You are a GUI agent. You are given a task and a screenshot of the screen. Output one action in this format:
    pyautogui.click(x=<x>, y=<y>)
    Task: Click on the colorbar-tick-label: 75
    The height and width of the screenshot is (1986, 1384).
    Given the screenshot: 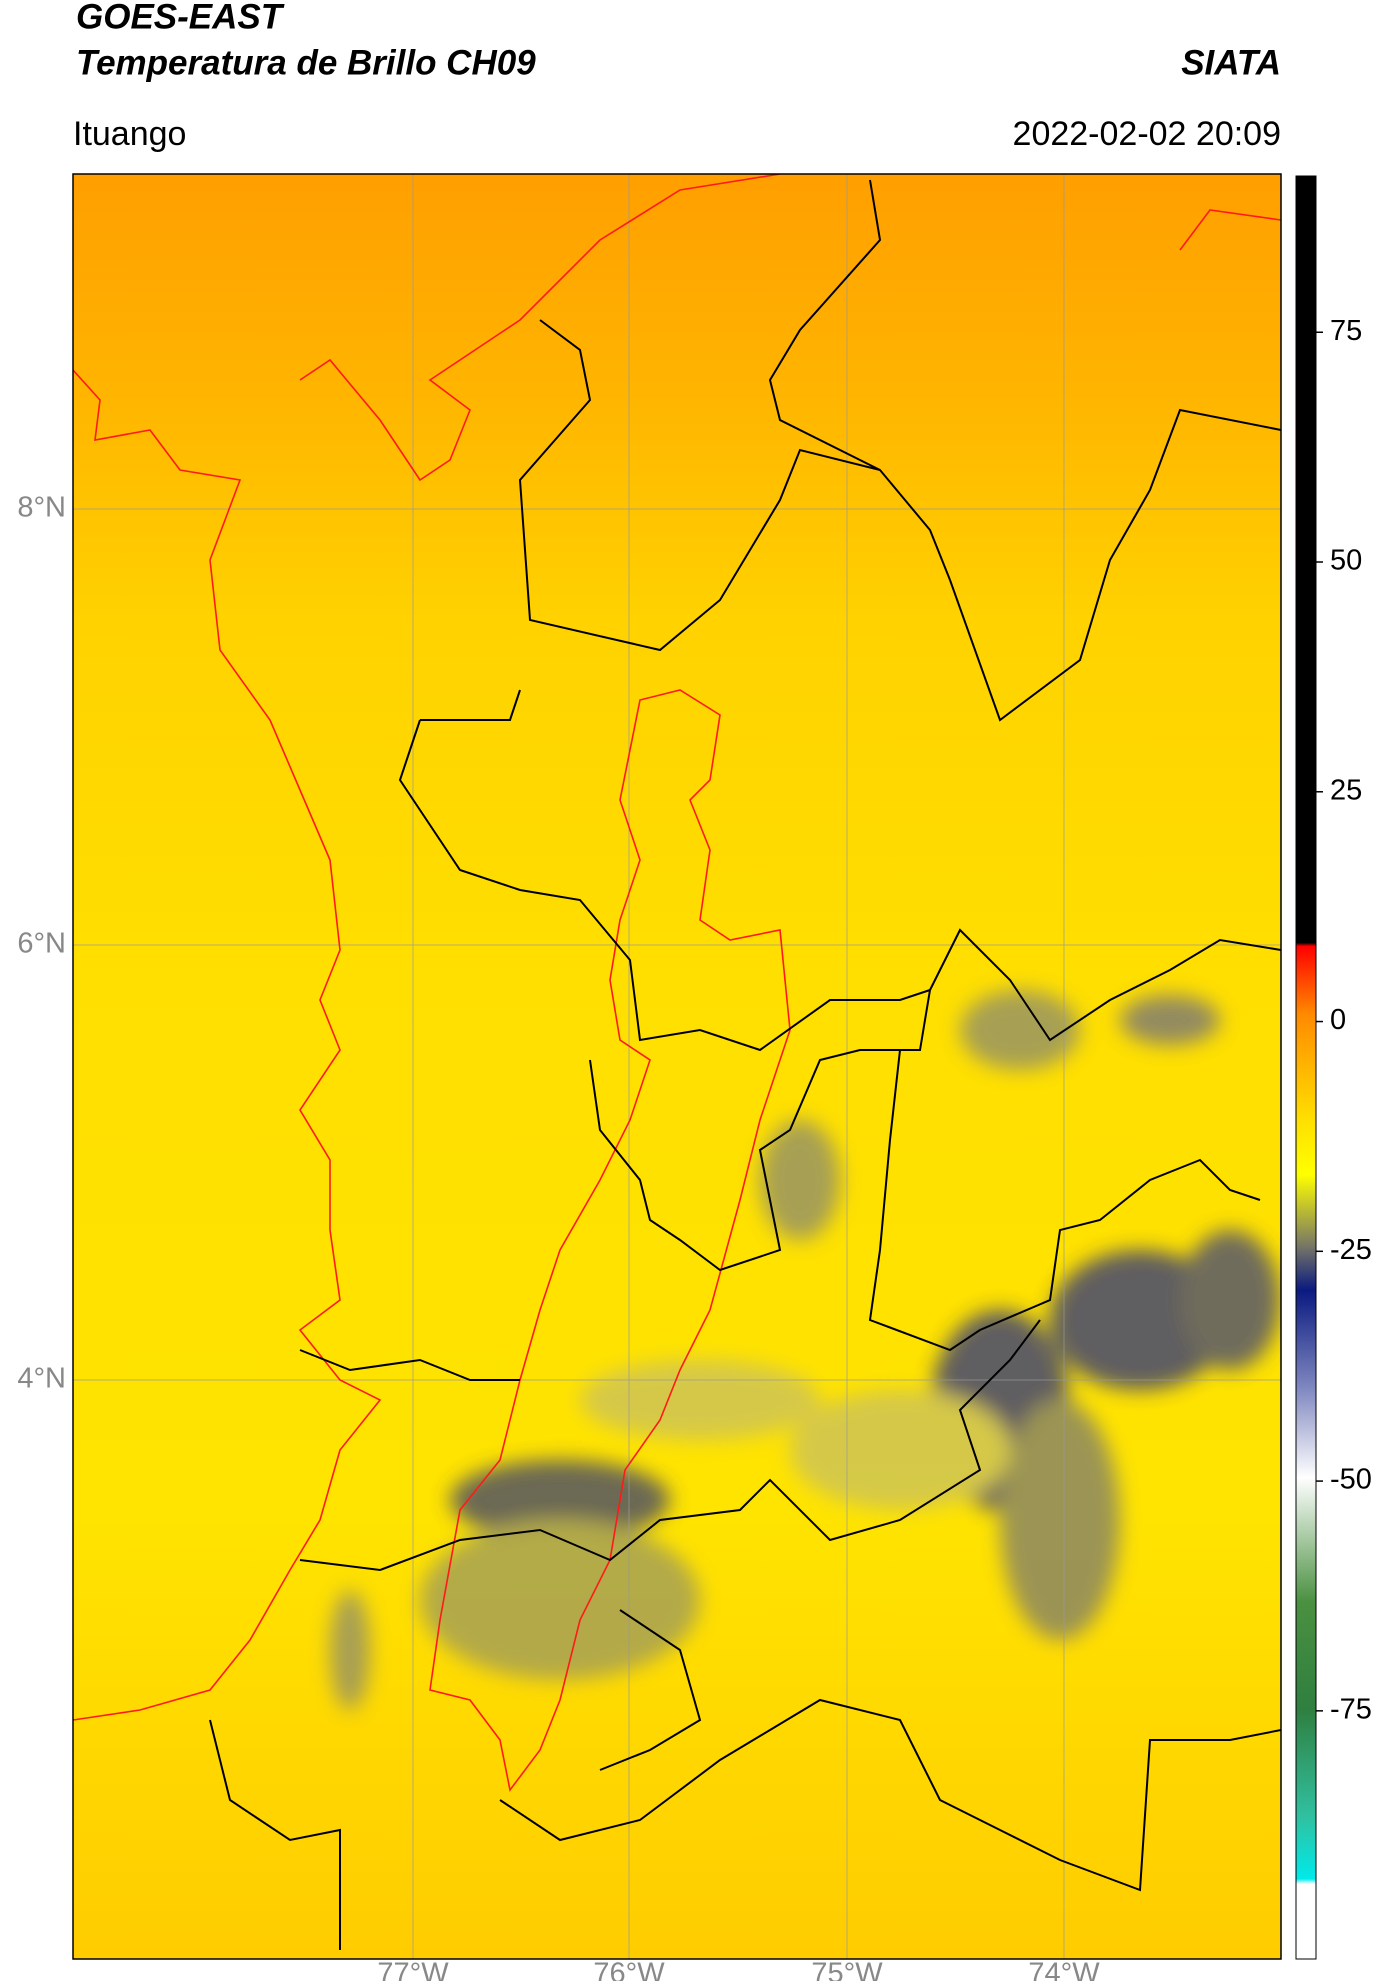 What is the action you would take?
    pyautogui.click(x=1346, y=331)
    